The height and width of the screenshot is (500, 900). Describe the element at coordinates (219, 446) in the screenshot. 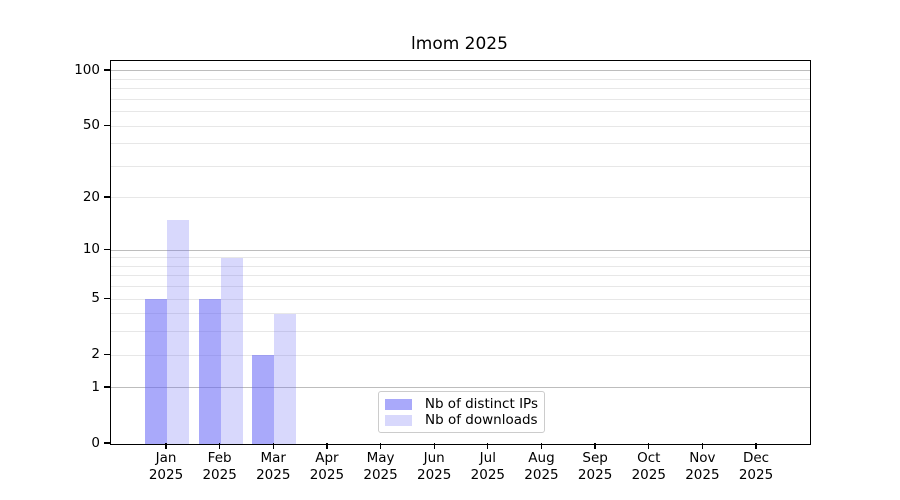

I see `x-tick-feb-2025` at that location.